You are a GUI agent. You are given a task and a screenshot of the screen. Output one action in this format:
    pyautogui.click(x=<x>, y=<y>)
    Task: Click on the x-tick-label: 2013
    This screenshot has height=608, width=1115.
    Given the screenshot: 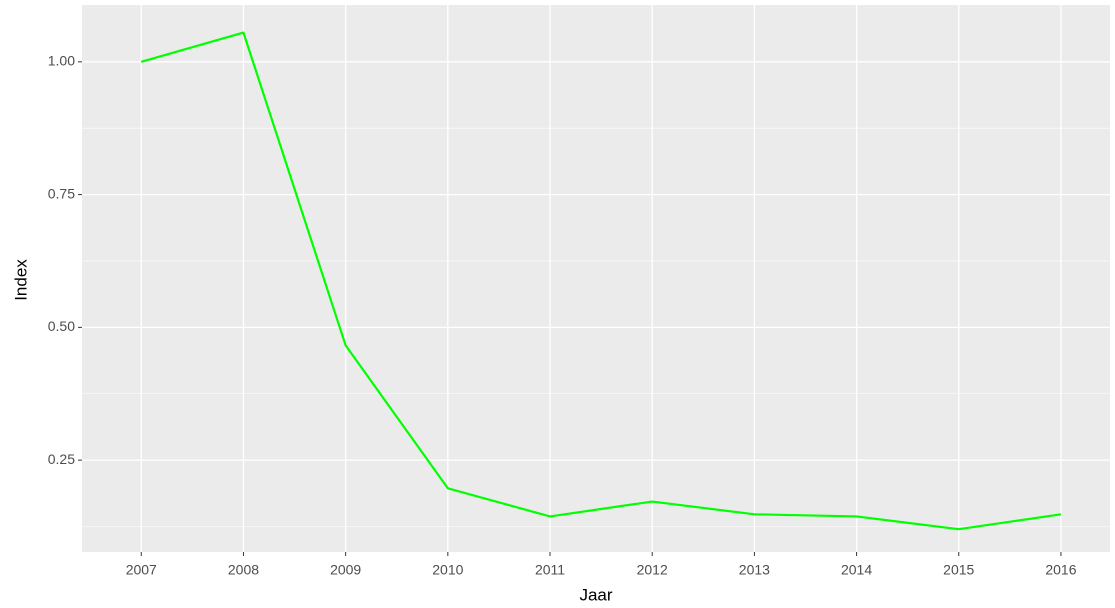 What is the action you would take?
    pyautogui.click(x=754, y=570)
    